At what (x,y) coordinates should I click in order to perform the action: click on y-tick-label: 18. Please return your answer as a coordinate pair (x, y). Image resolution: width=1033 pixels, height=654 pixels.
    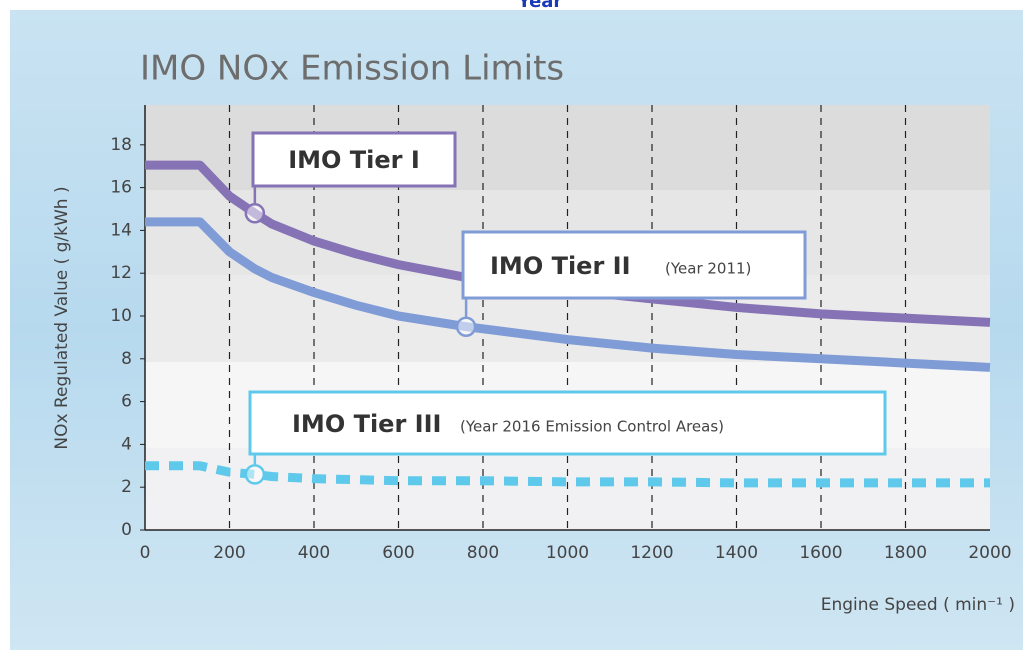
    Looking at the image, I should click on (121, 145).